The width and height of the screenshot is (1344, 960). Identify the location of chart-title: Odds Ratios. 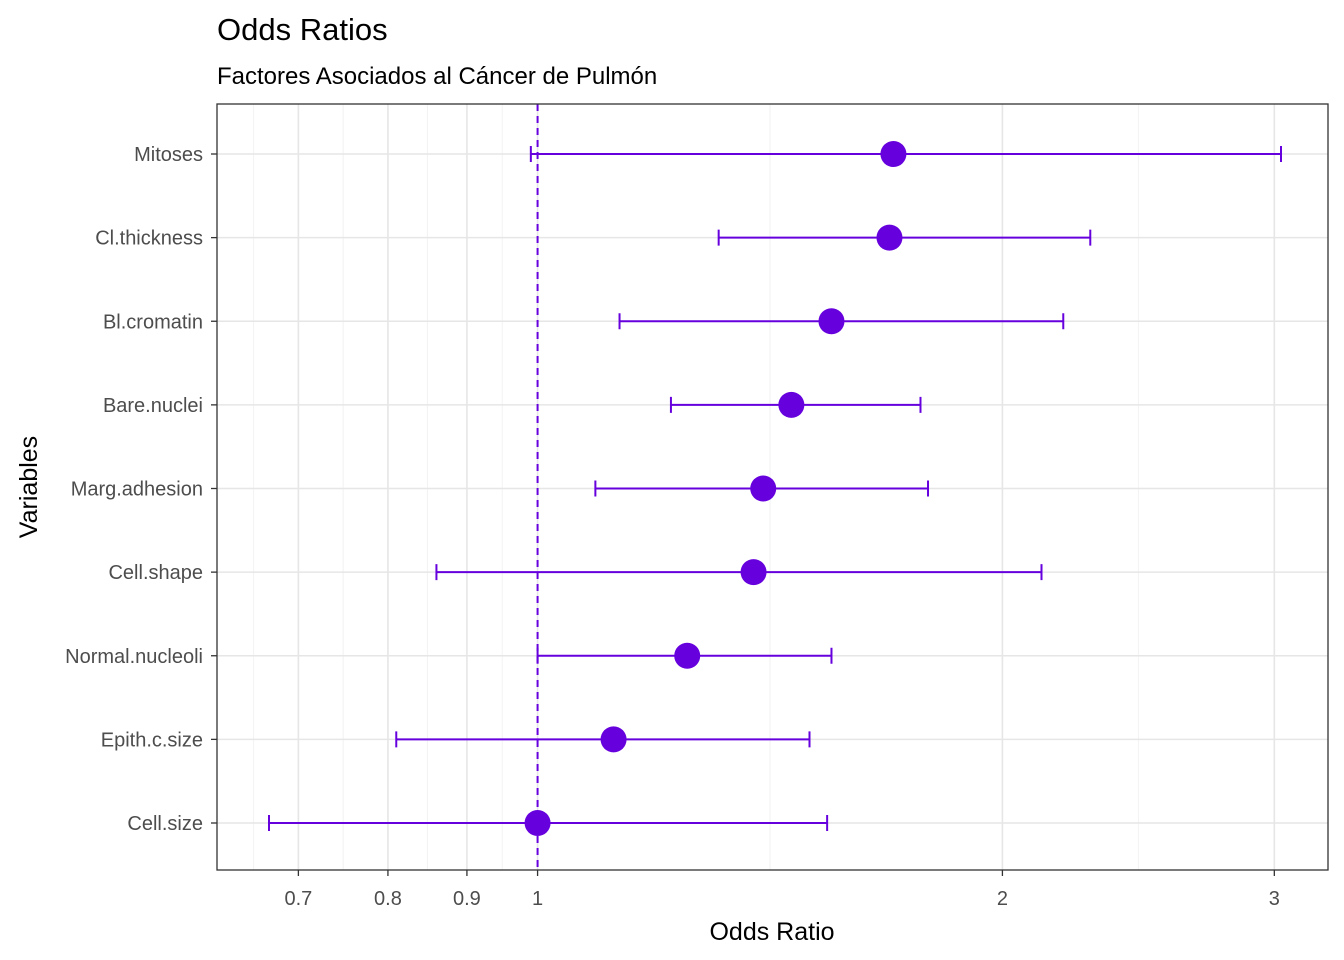
(302, 29).